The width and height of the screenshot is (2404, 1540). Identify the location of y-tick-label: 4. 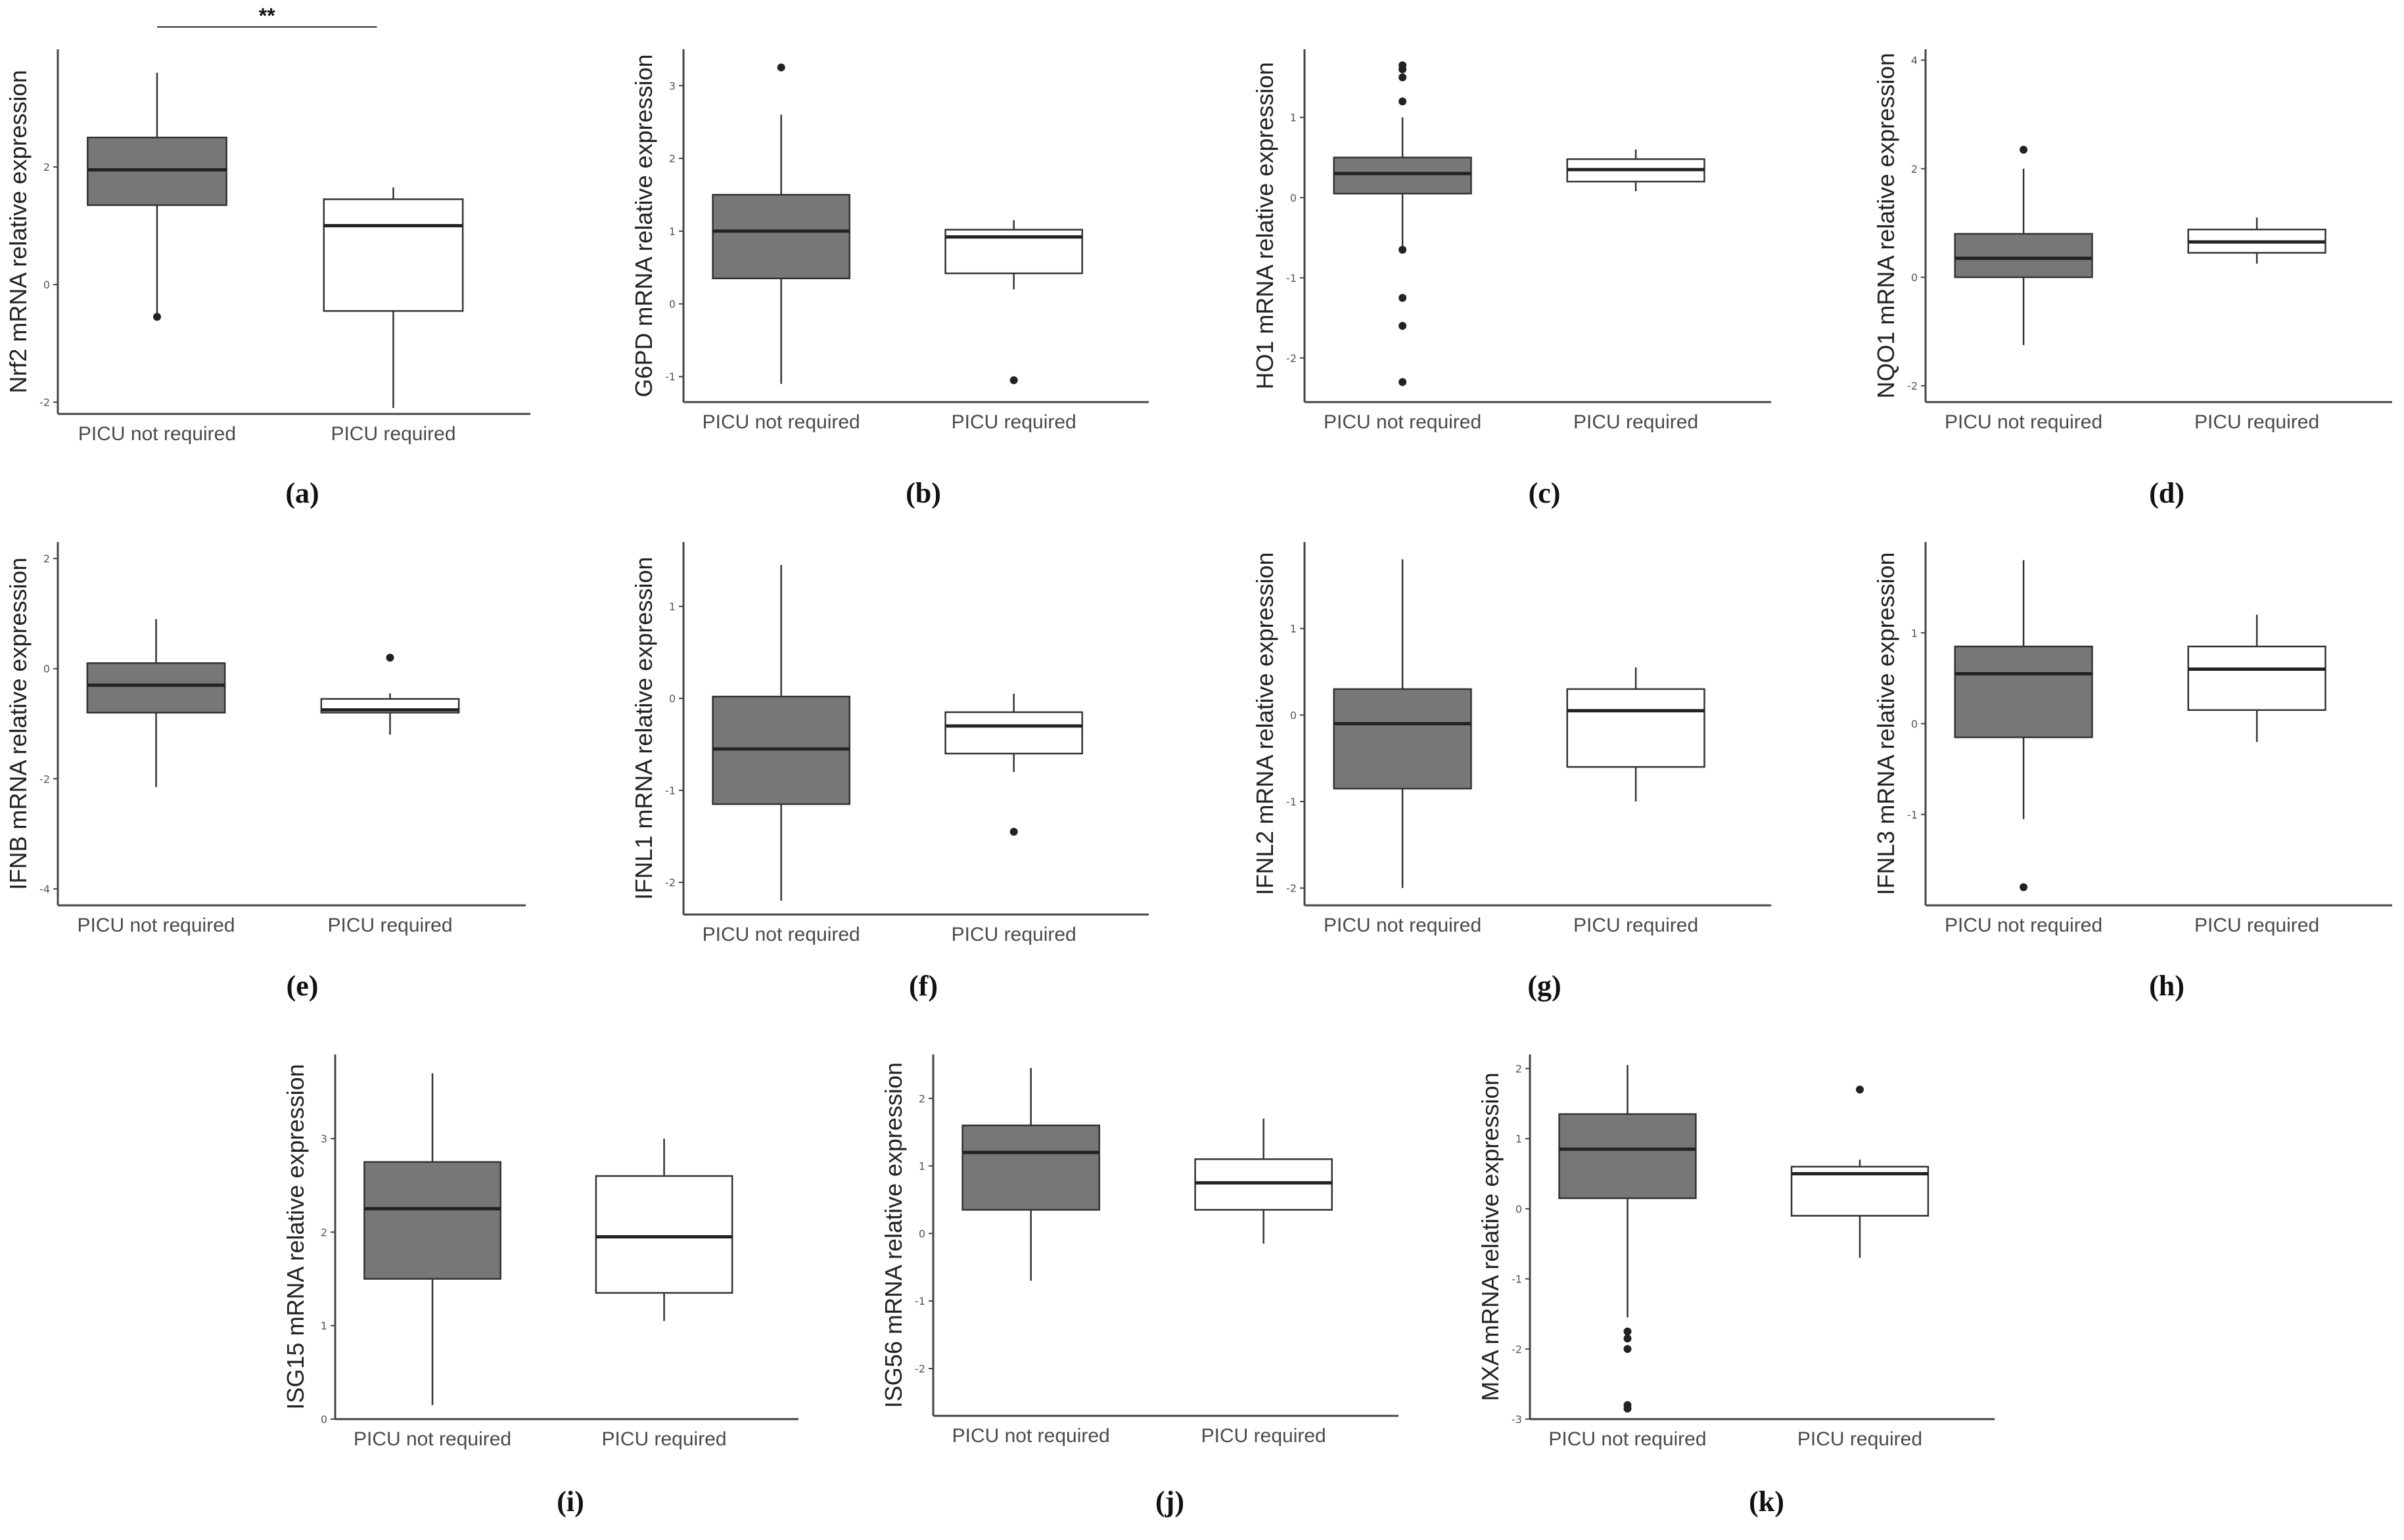
(1915, 61).